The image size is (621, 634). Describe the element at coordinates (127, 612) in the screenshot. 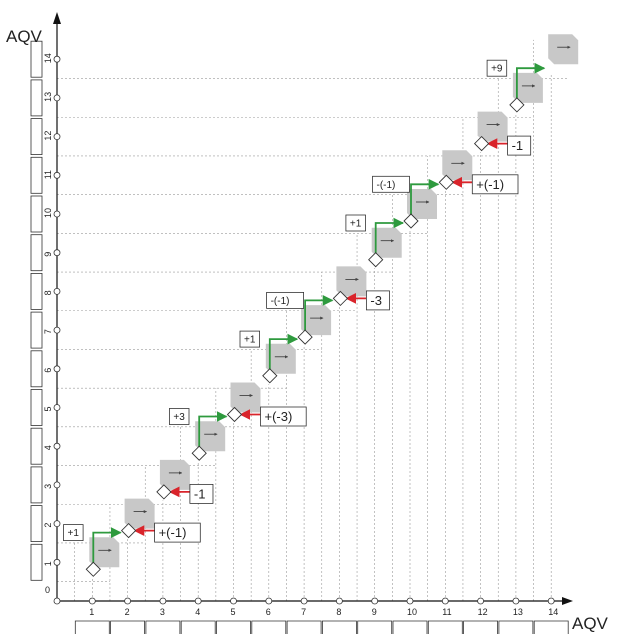

I see `x-tick-label: 2` at that location.